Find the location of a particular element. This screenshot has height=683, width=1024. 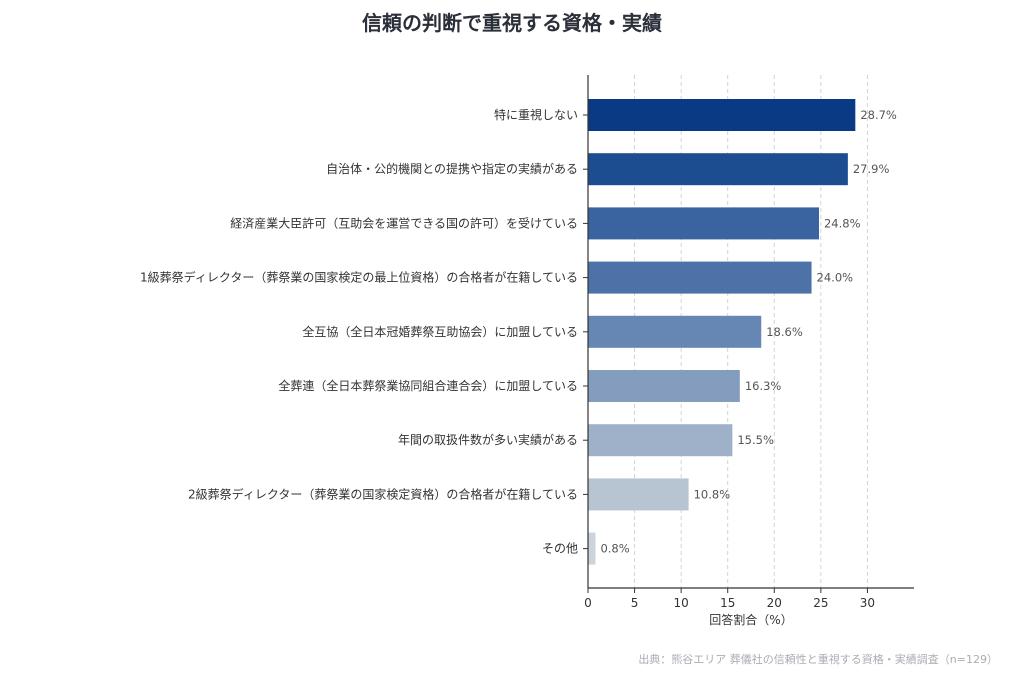

x-axis-title: 回答割合（%） is located at coordinates (750, 619).